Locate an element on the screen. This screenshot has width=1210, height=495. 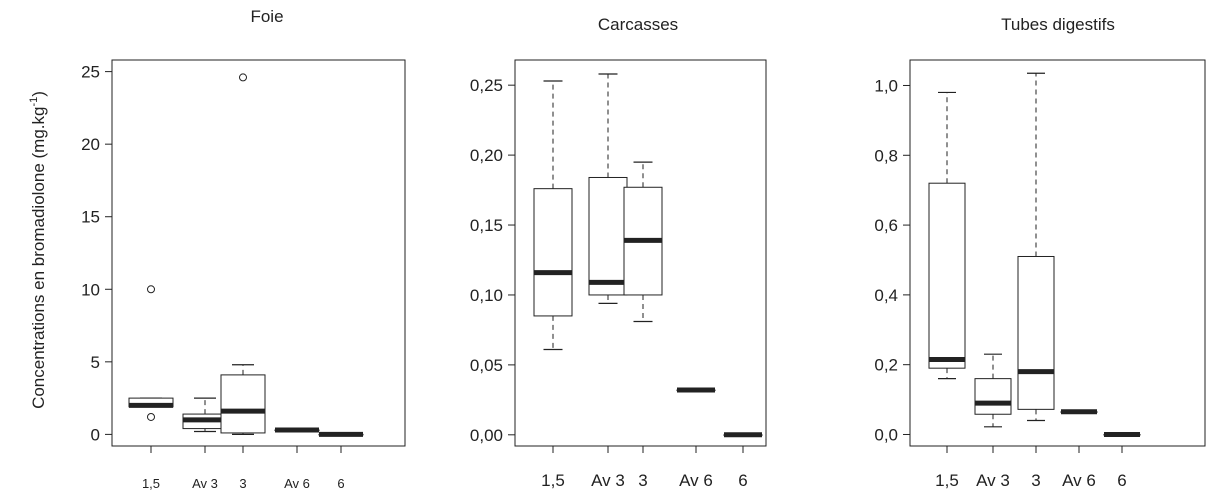
y-tick-label: 15 is located at coordinates (90, 217).